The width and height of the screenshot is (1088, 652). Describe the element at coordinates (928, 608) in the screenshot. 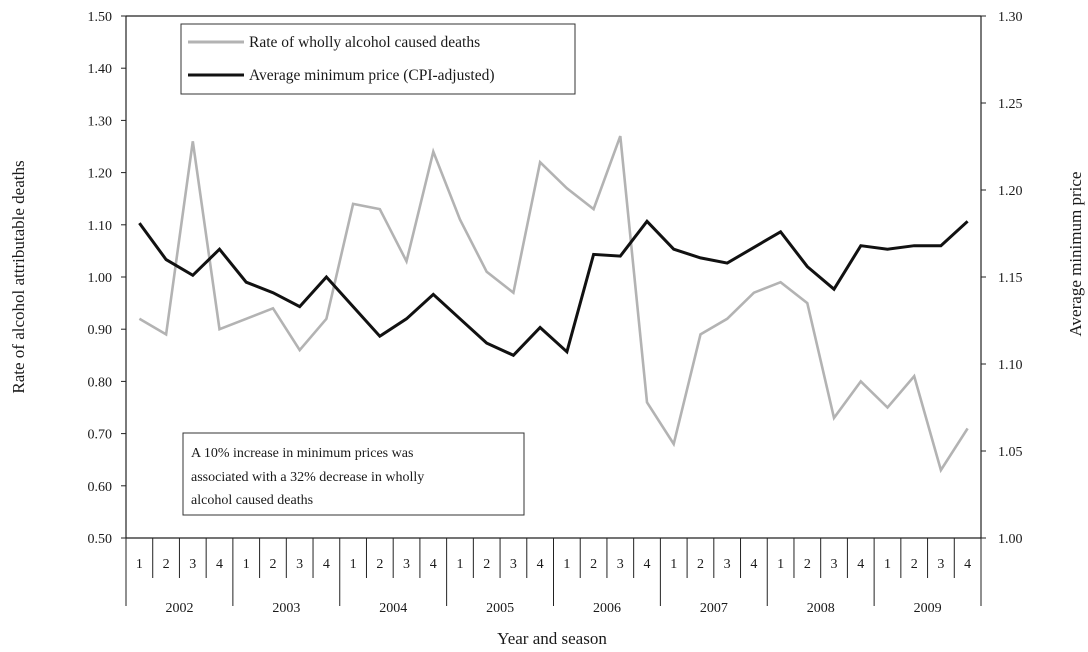

I see `year-label: 2009` at that location.